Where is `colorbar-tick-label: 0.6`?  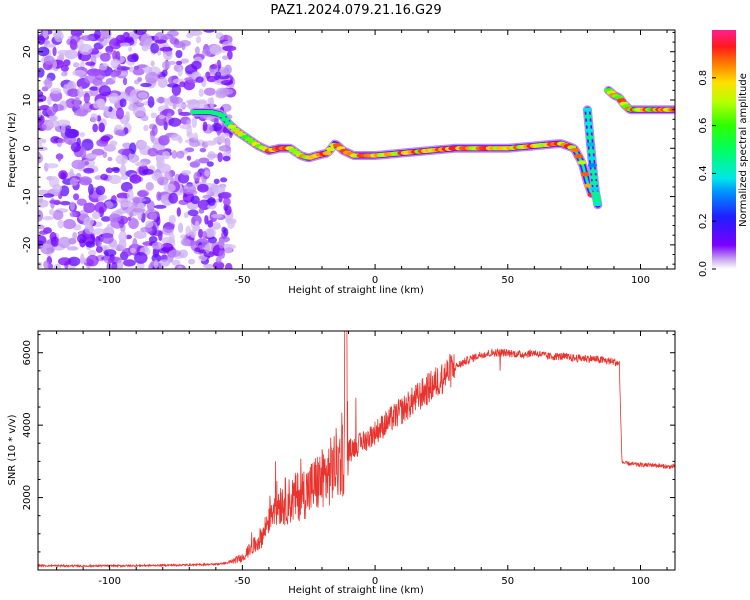 colorbar-tick-label: 0.6 is located at coordinates (703, 126).